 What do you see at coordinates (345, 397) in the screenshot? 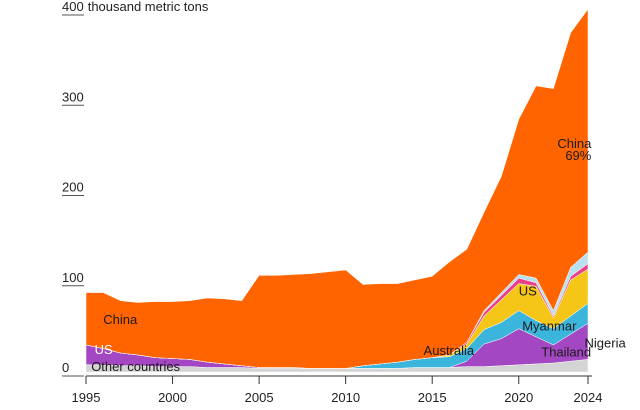
I see `x-tick-label: 2010` at bounding box center [345, 397].